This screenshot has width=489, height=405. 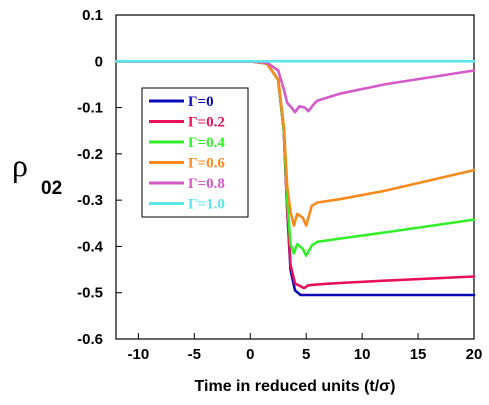 I want to click on legend: Γ=0 Γ=0.2 Γ=0.4 Γ=0.6 Γ=0.8 Γ=1.0, so click(x=195, y=152).